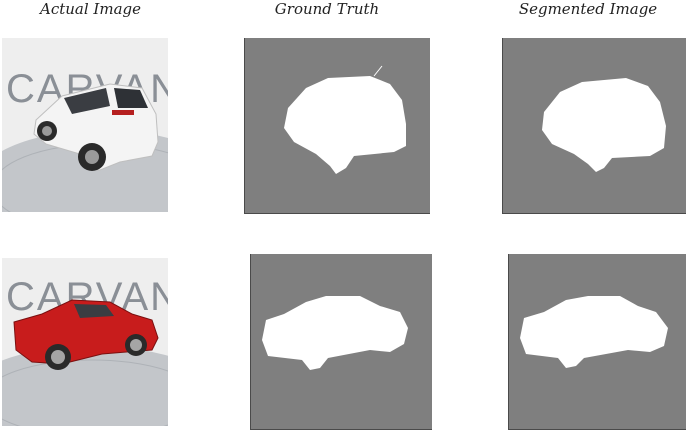  What do you see at coordinates (327, 9) in the screenshot?
I see `column-title-ground-truth: Ground Truth` at bounding box center [327, 9].